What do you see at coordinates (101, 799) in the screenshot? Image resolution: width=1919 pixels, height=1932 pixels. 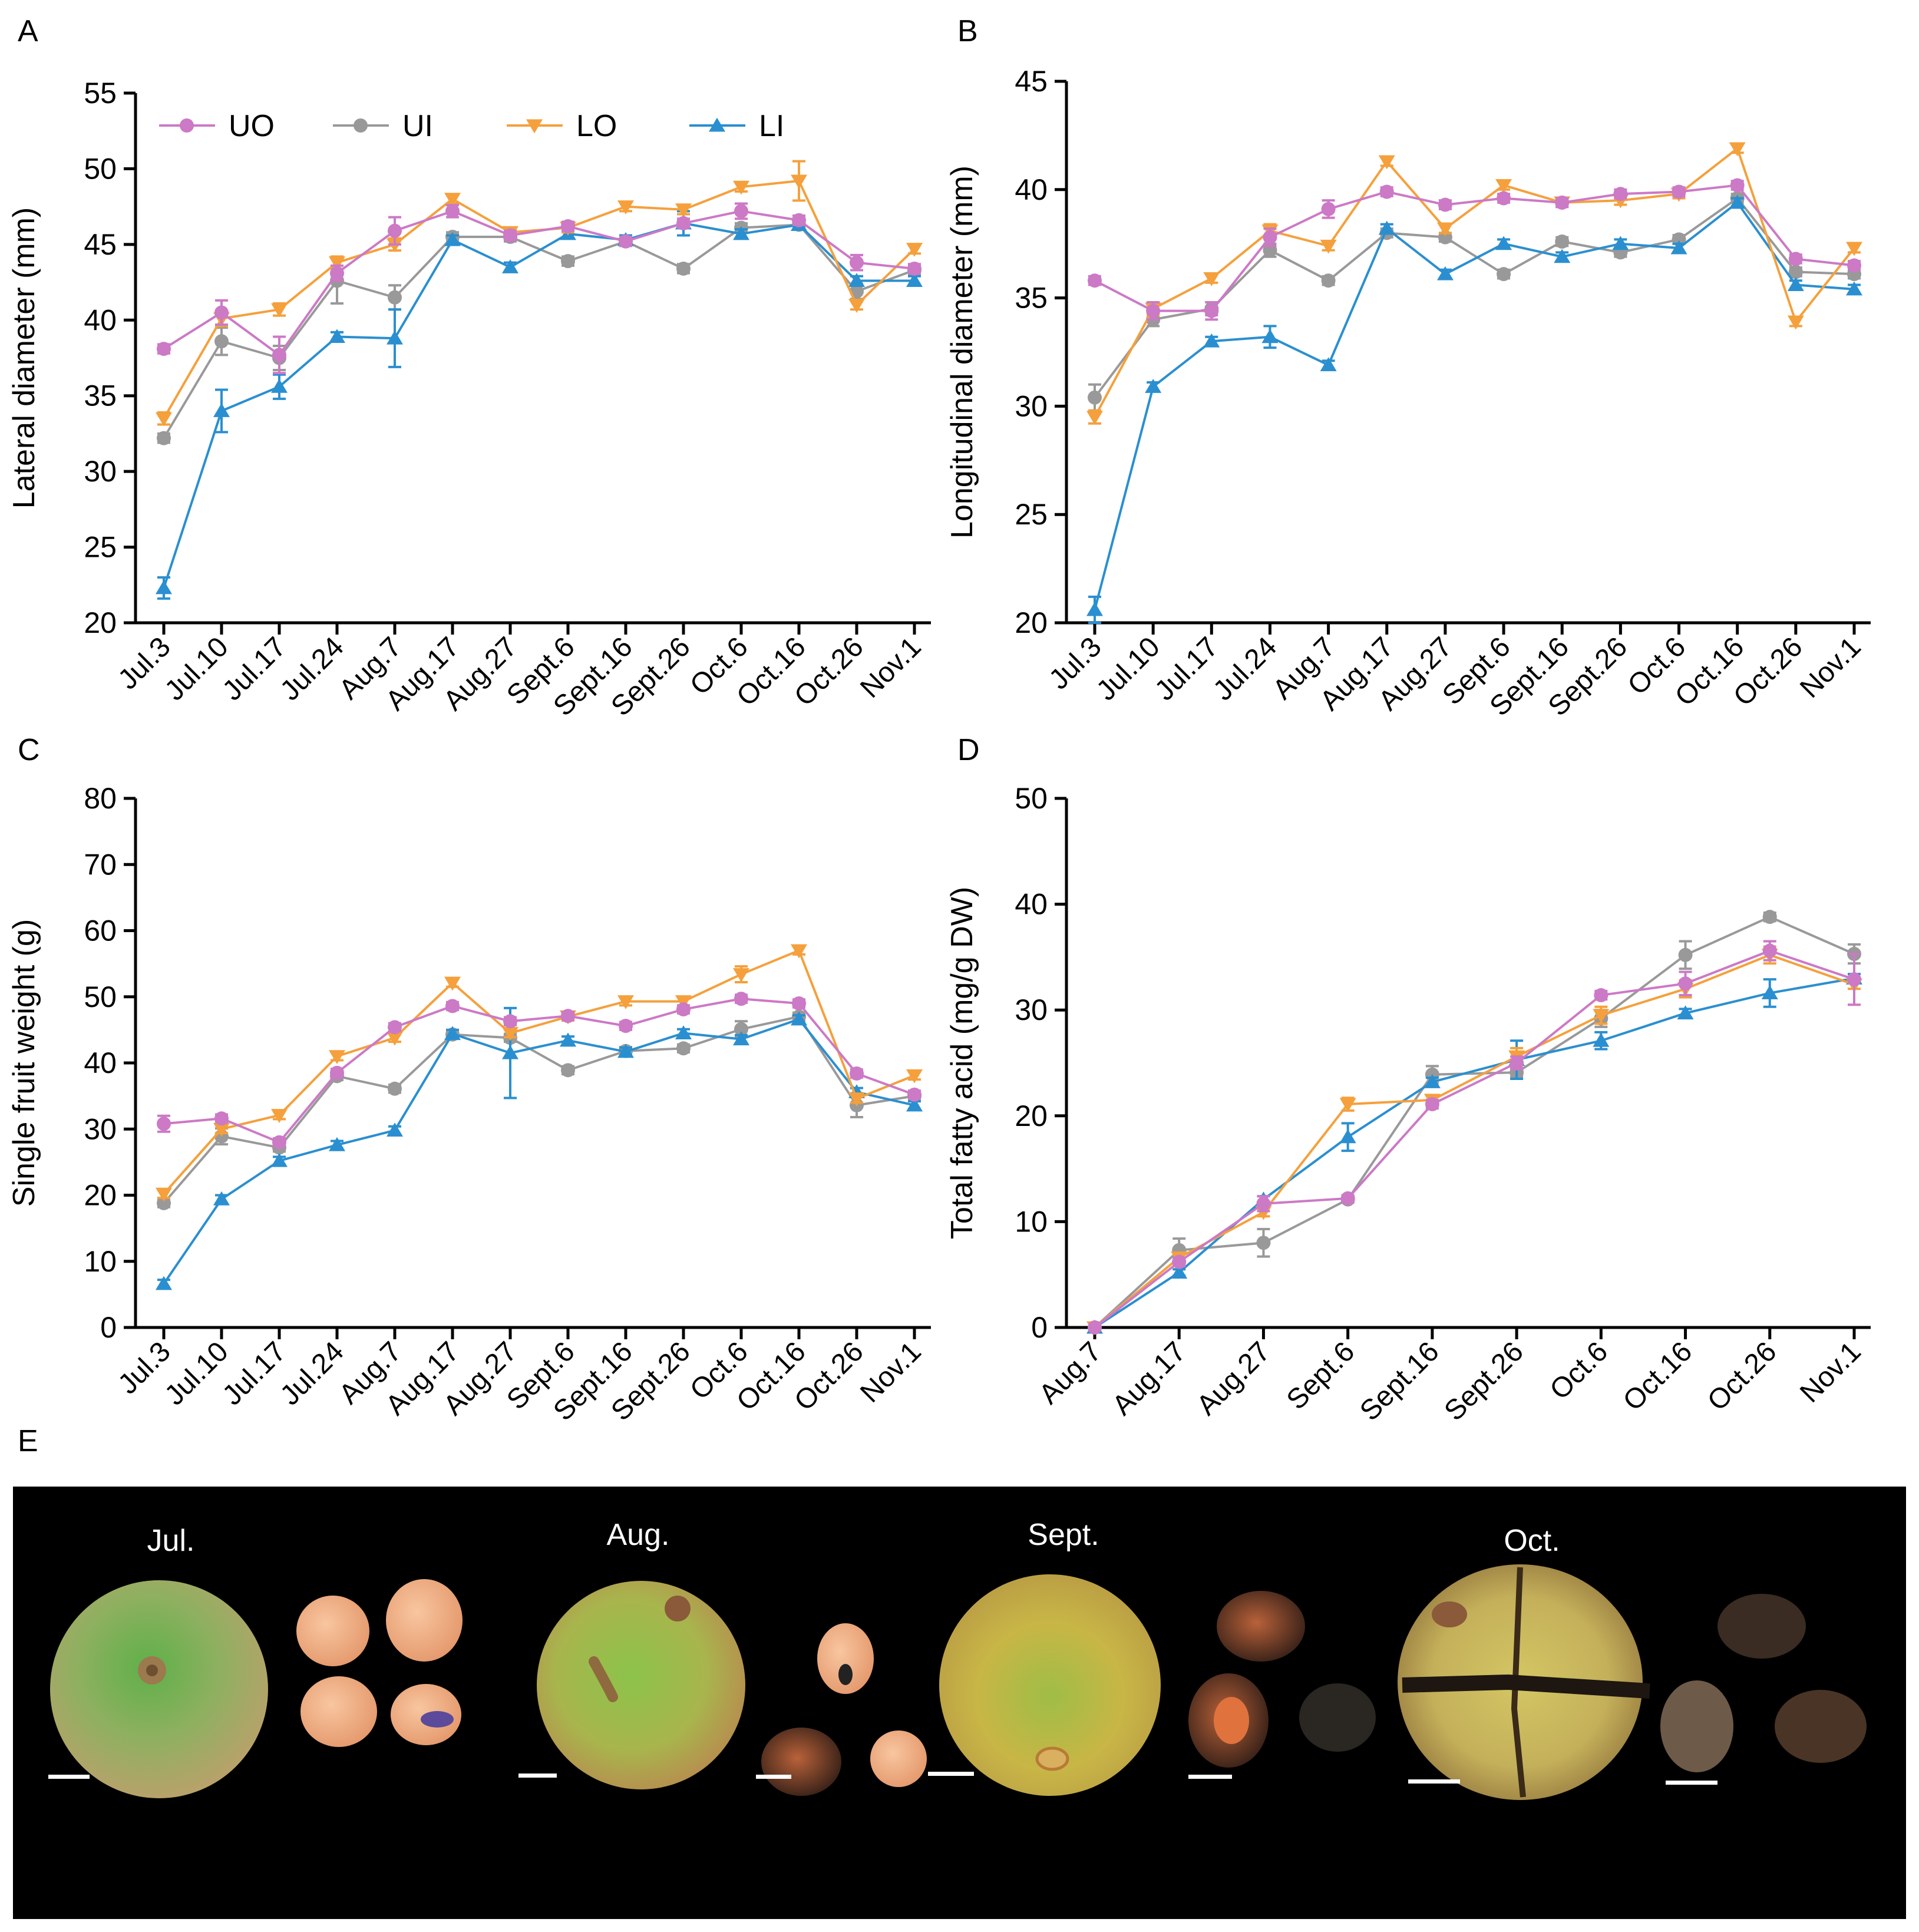 I see `y-tick-label-c: 80` at bounding box center [101, 799].